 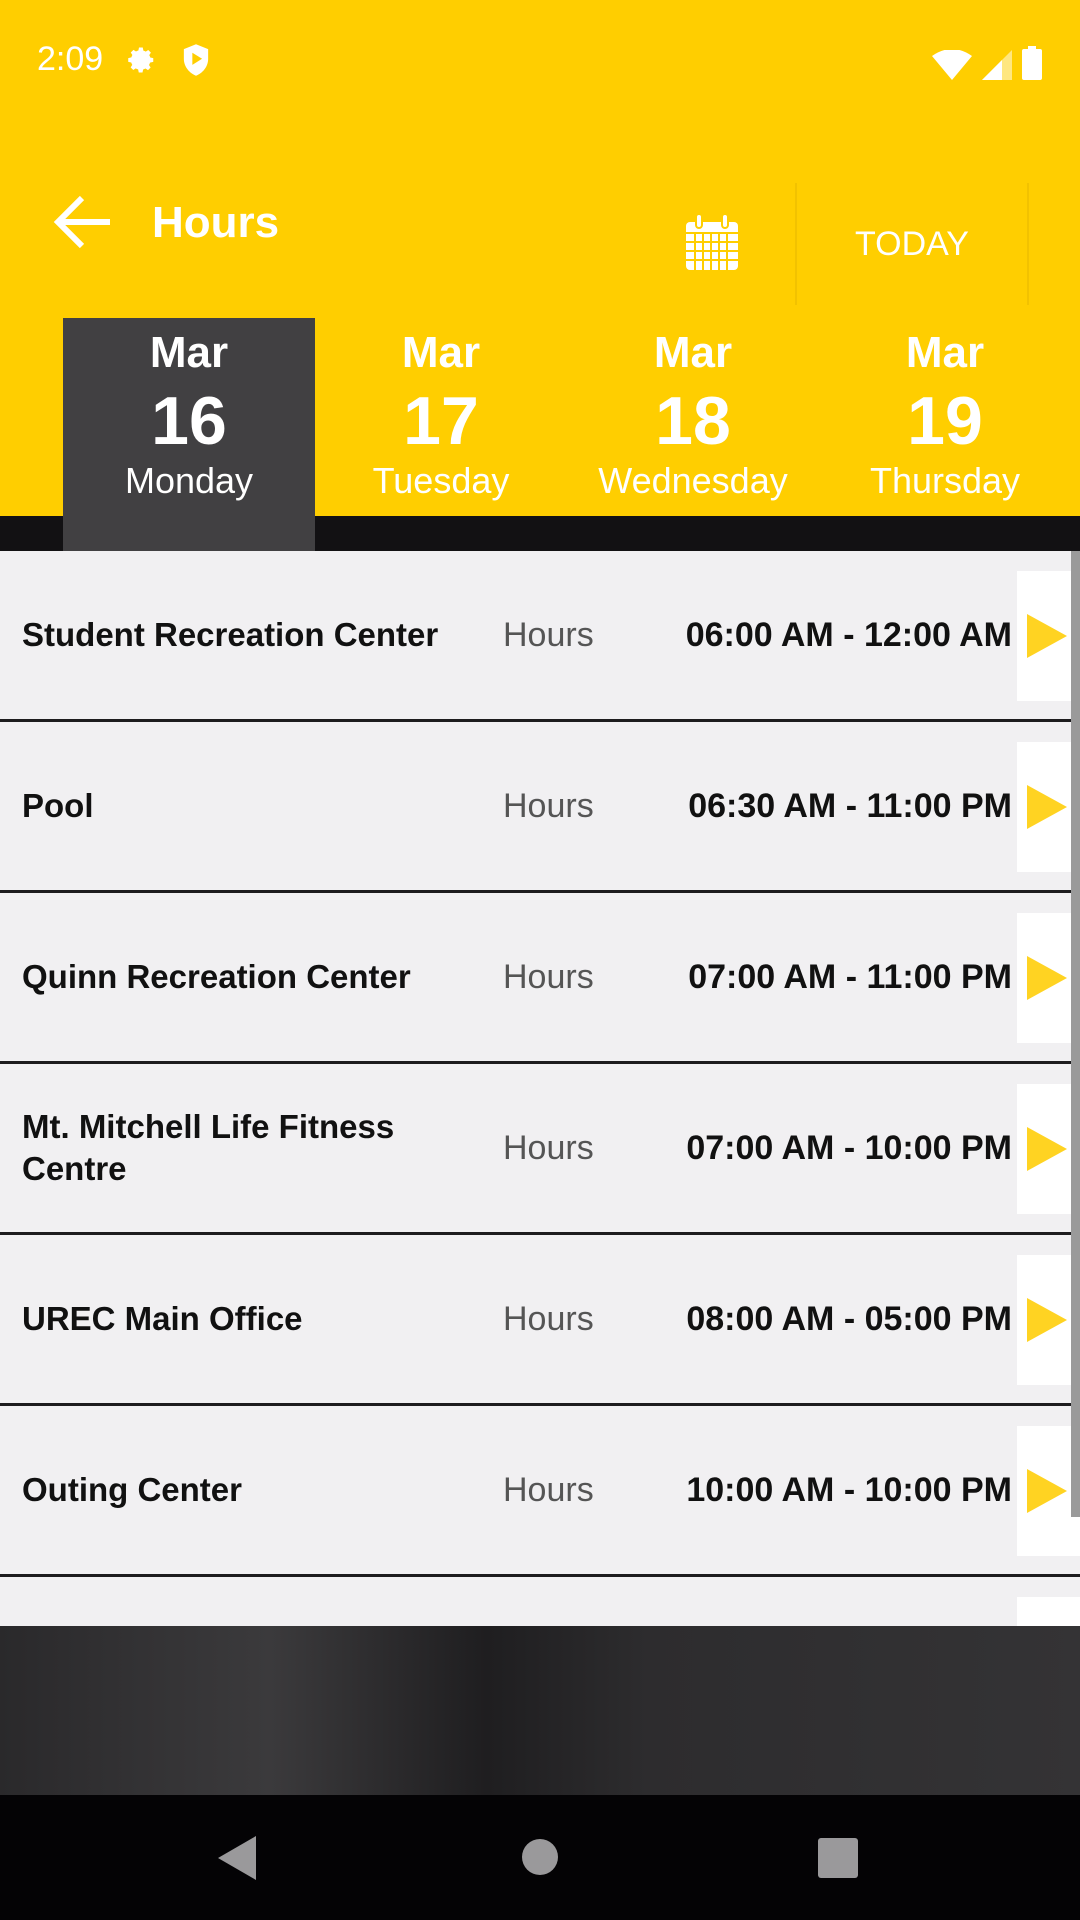 I want to click on shield-play-icon, so click(x=196, y=59).